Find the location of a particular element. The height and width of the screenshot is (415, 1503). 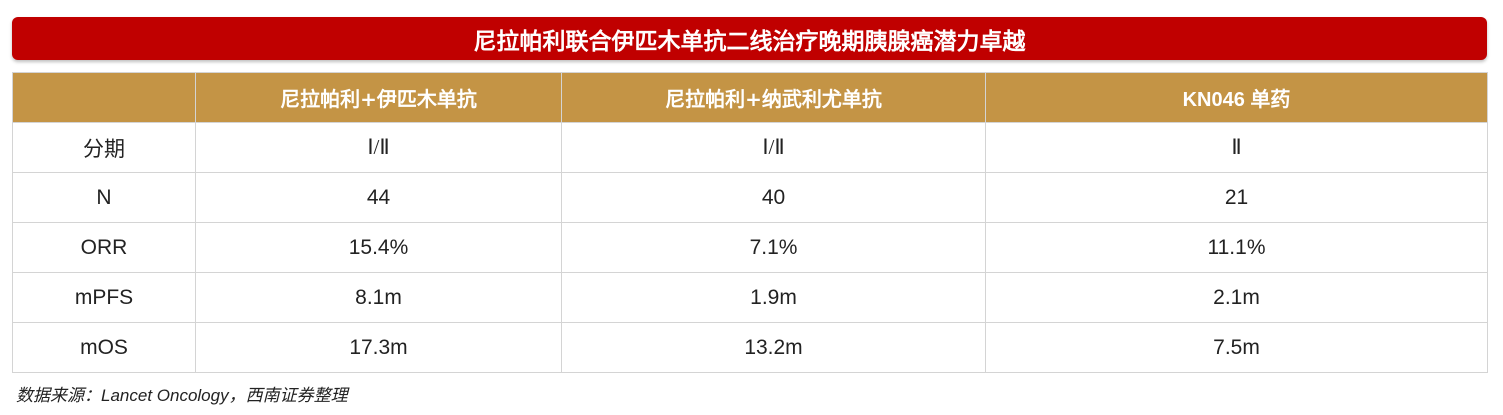

table-row: ORR 15.4% 7.1% 11.1% is located at coordinates (750, 247).